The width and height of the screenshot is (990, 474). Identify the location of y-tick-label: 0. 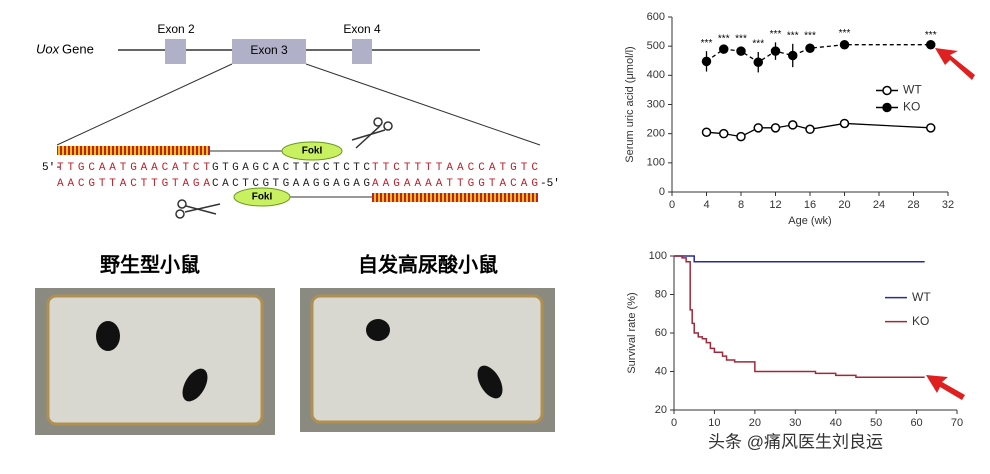
(662, 192).